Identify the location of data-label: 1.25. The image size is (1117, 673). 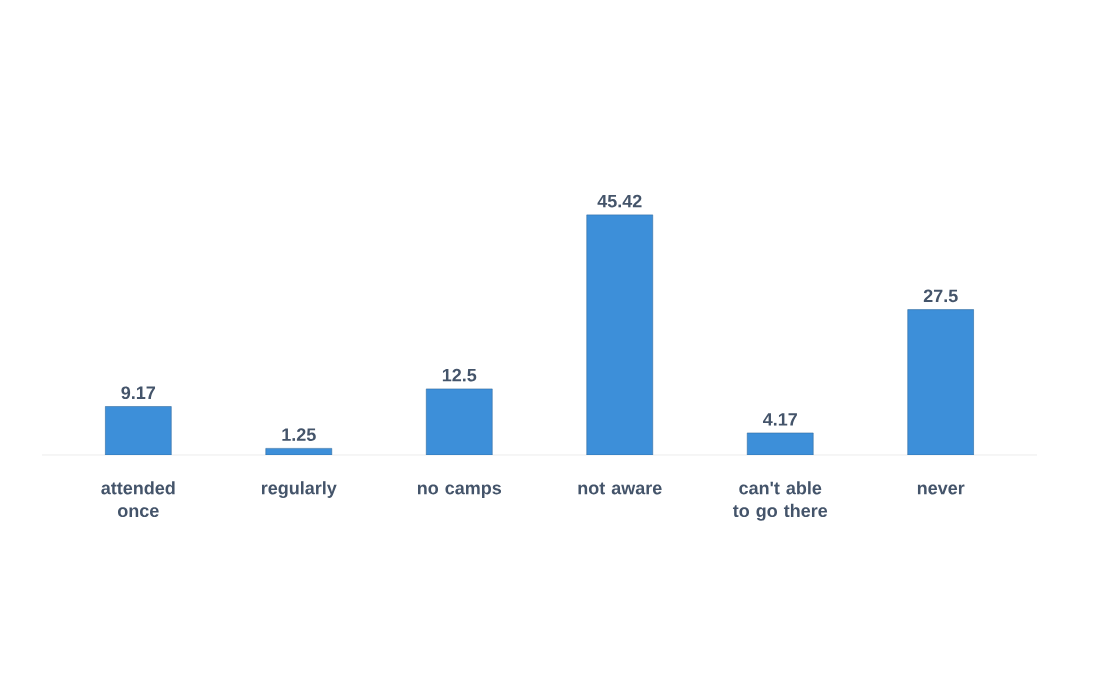
(299, 434).